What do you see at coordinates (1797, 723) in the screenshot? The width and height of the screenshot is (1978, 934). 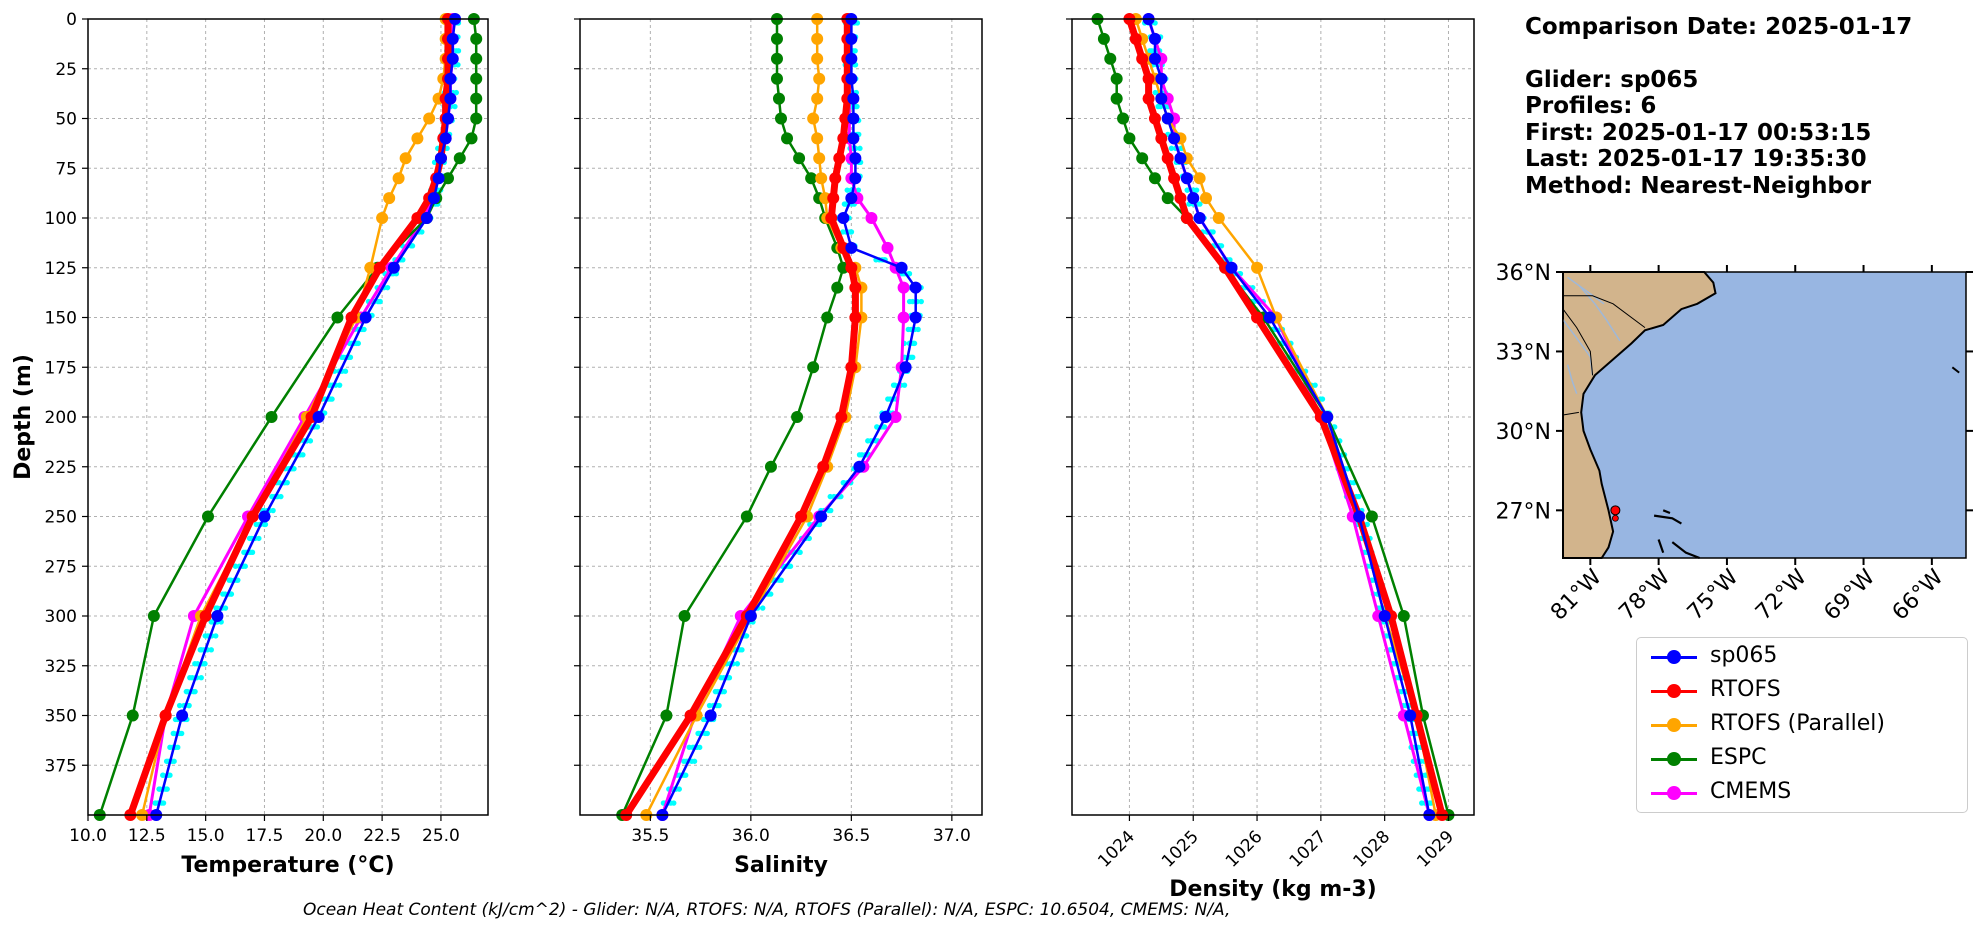 I see `legend-label: RTOFS (Parallel)` at bounding box center [1797, 723].